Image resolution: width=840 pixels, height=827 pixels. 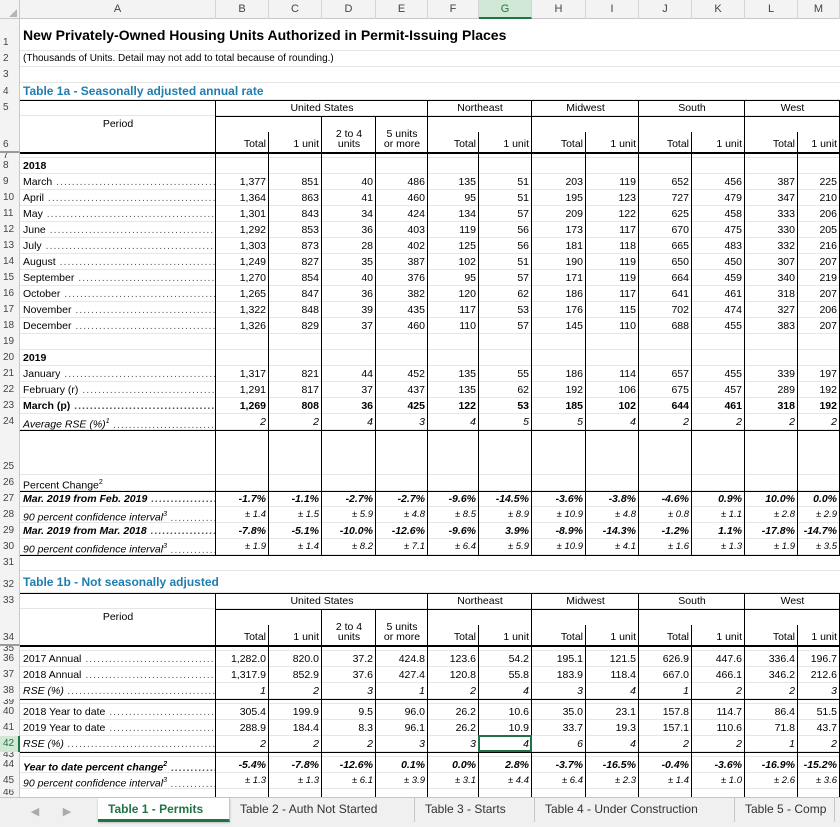 I want to click on row-header-14: 14, so click(x=10, y=262).